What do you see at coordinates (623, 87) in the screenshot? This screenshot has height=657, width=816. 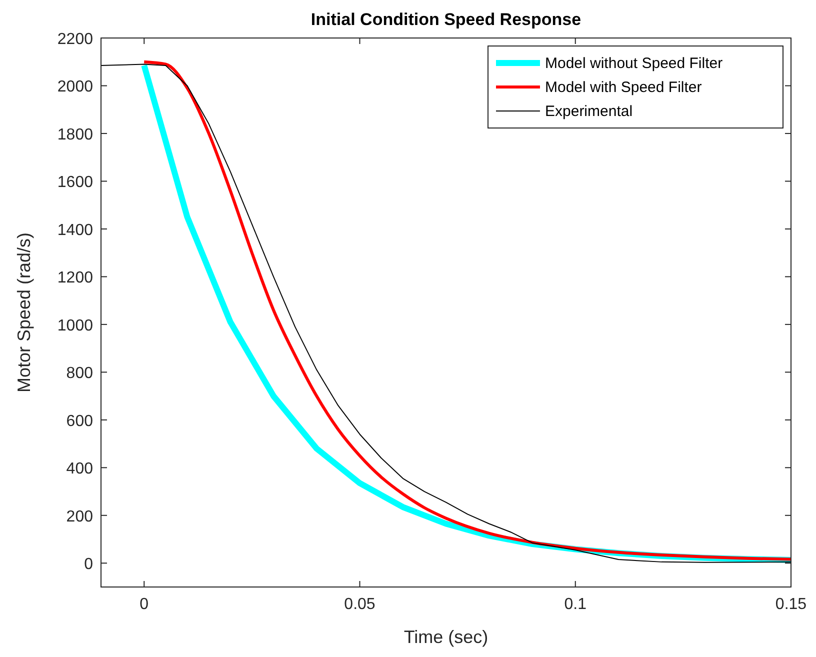 I see `legend-label: Model with Speed Filter` at bounding box center [623, 87].